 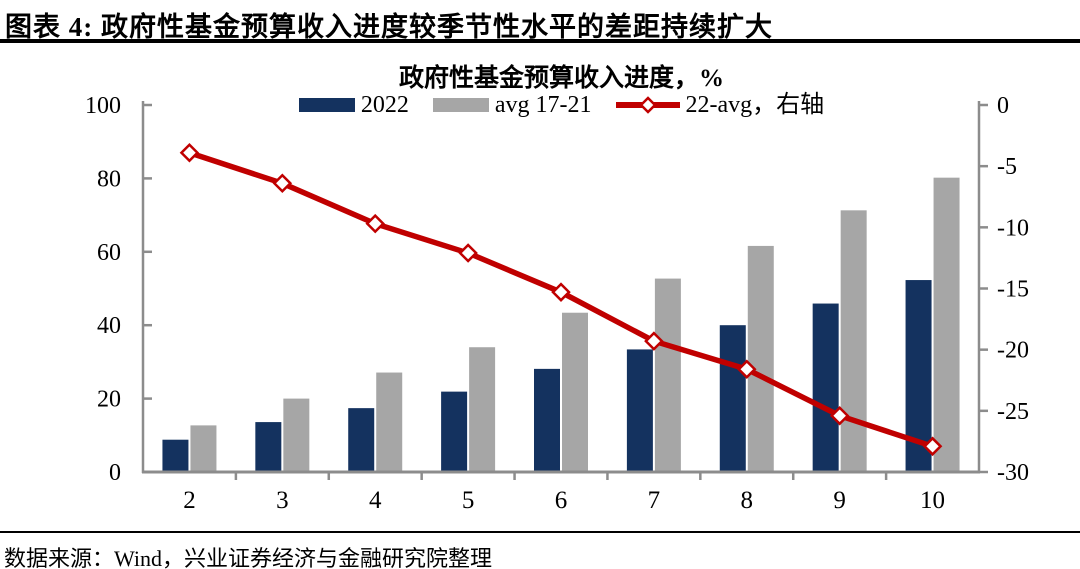 What do you see at coordinates (389, 27) in the screenshot?
I see `figure-title: 图表 4: 政府性基金预算收入进度较季节性水平的差距持续扩大` at bounding box center [389, 27].